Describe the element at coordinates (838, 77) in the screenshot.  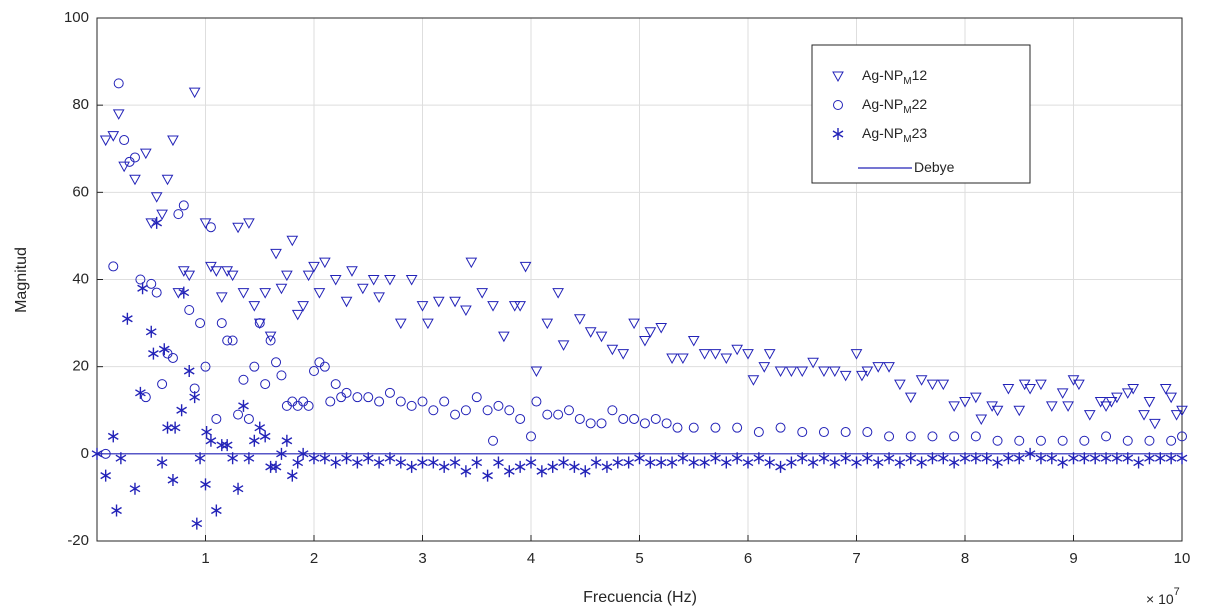
I see `legend-marker` at that location.